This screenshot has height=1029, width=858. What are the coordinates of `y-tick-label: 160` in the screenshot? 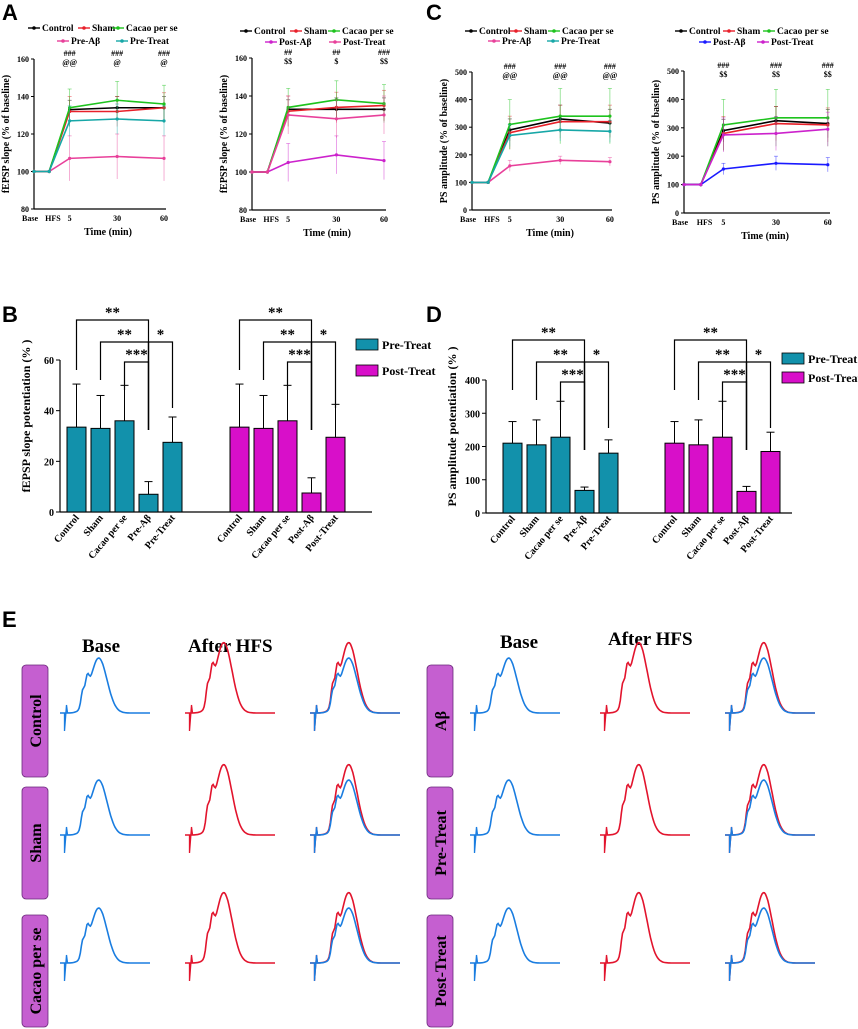 It's located at (23, 59).